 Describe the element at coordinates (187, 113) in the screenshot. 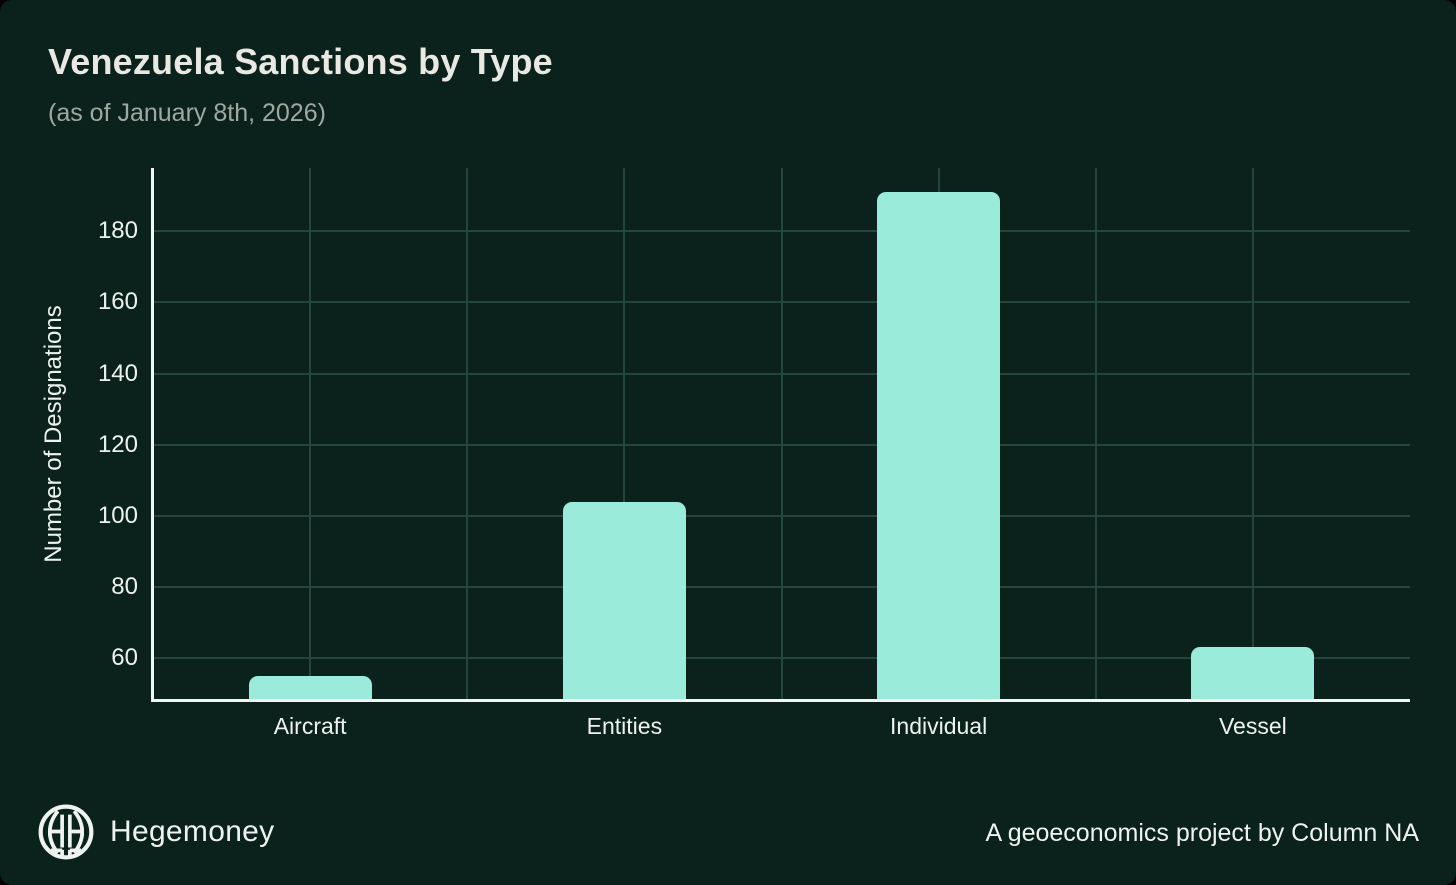

I see `chart-subtitle: (as of January 8th, 2026)` at that location.